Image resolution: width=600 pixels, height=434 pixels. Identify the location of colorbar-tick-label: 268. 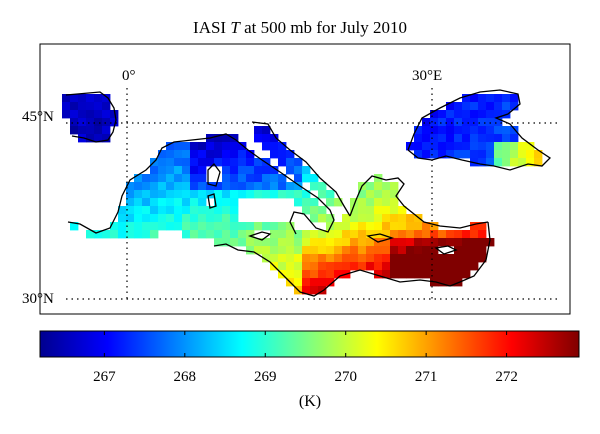
(185, 377).